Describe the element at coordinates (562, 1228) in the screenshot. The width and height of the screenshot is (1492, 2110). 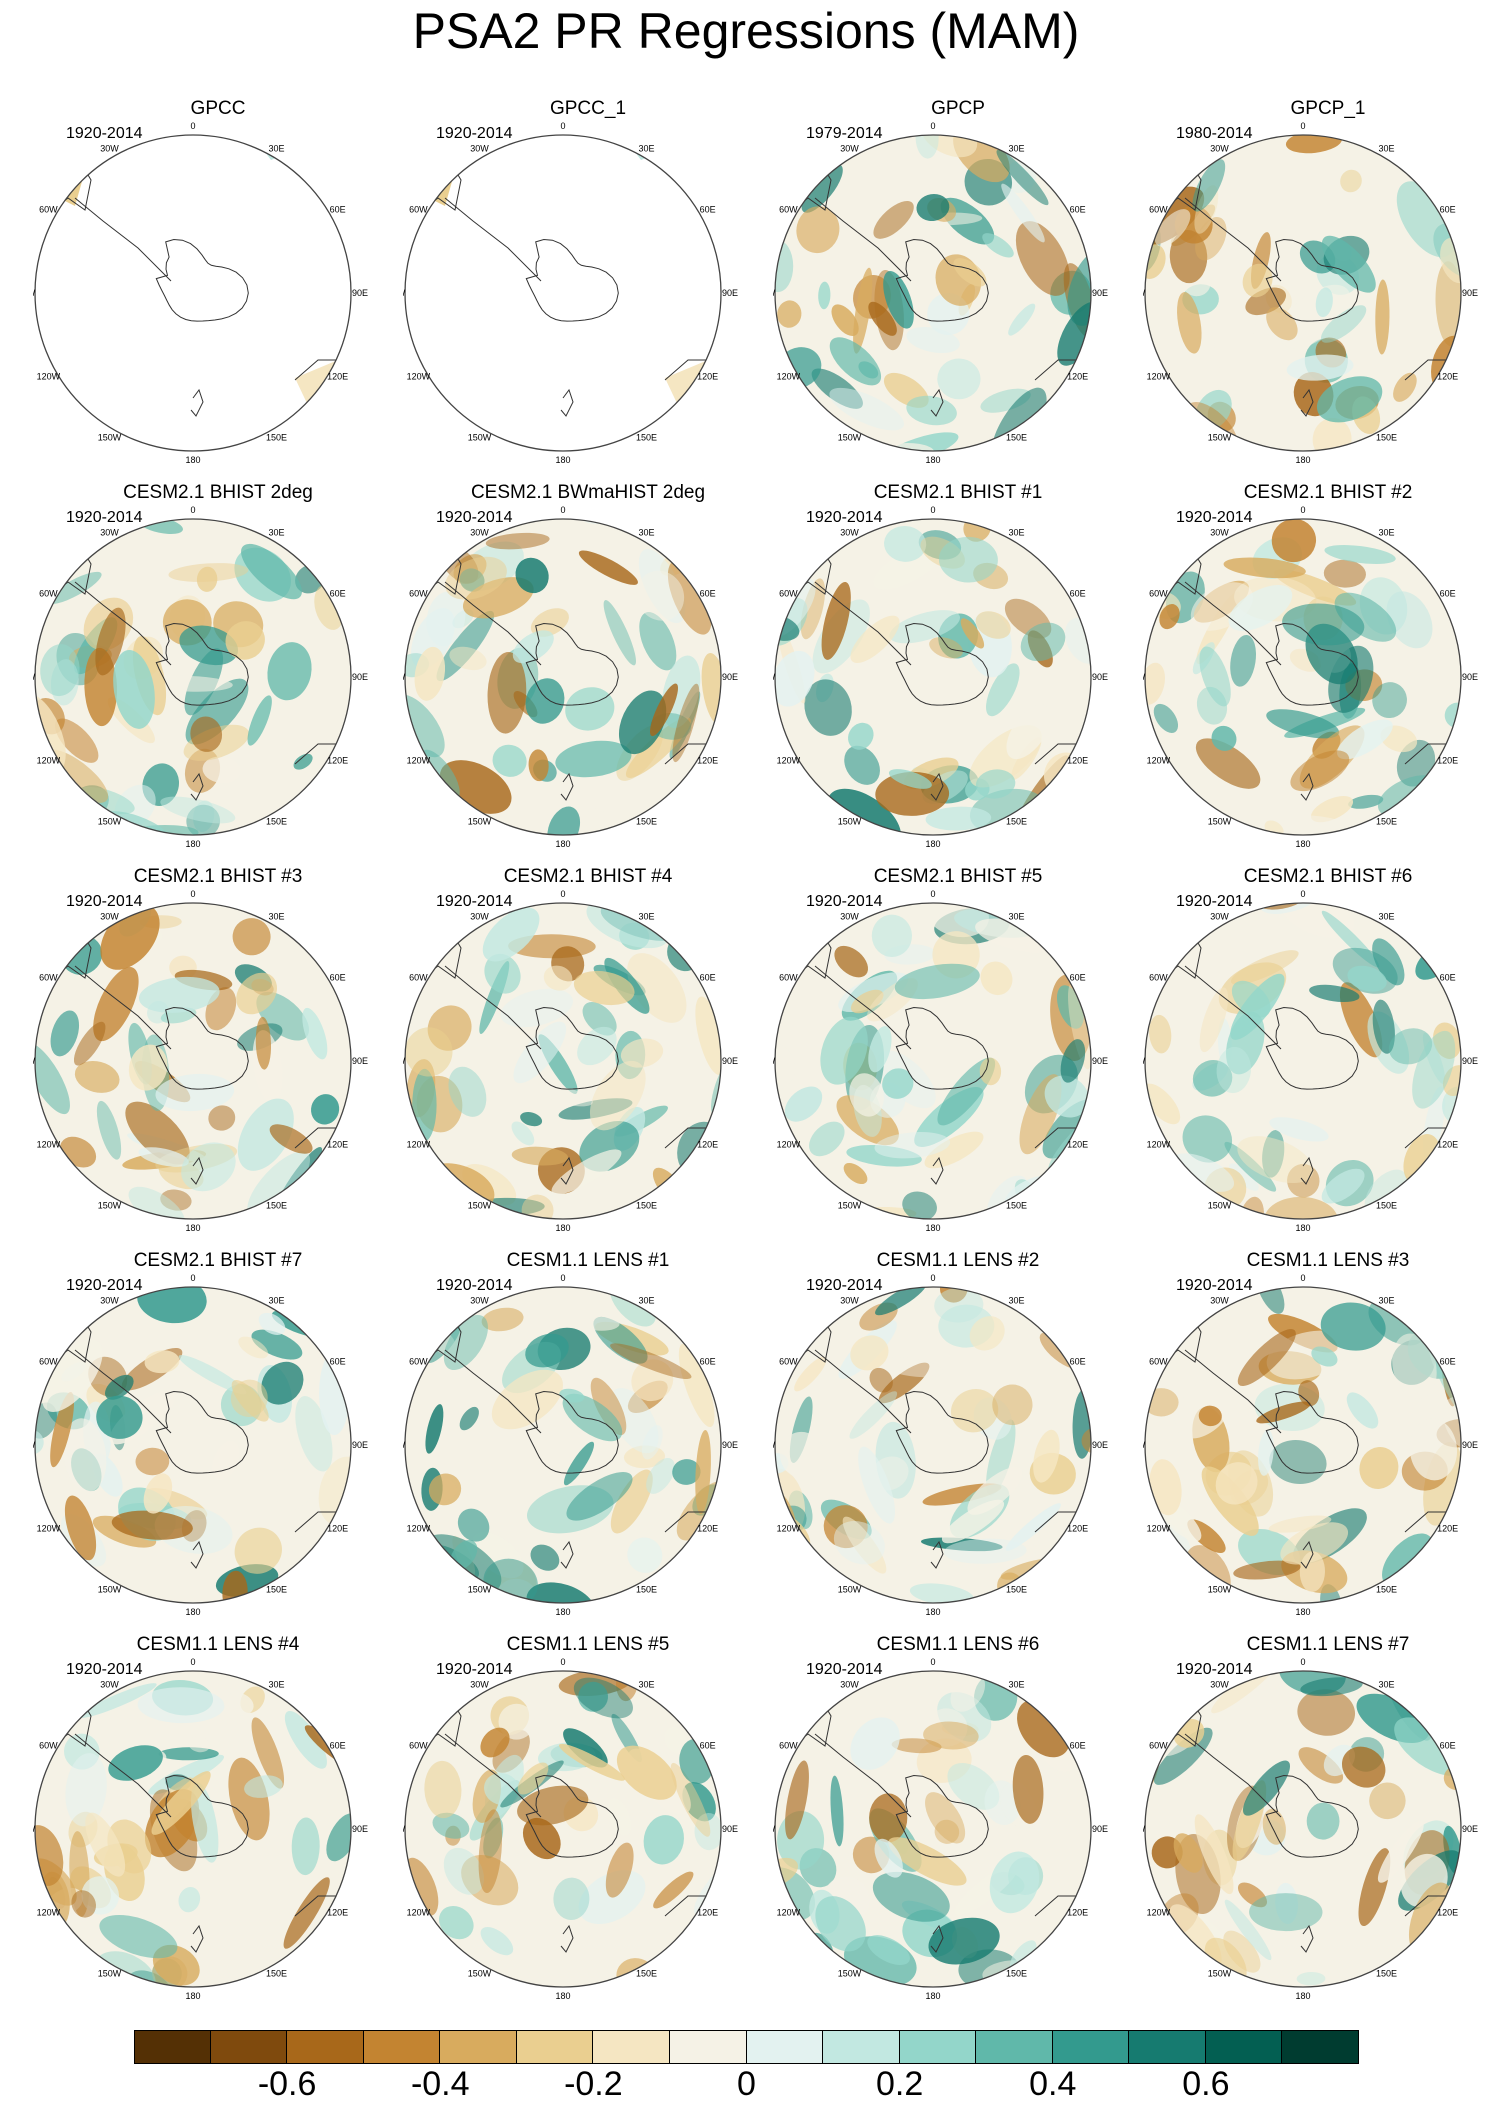
I see `longitude-label: 180` at that location.